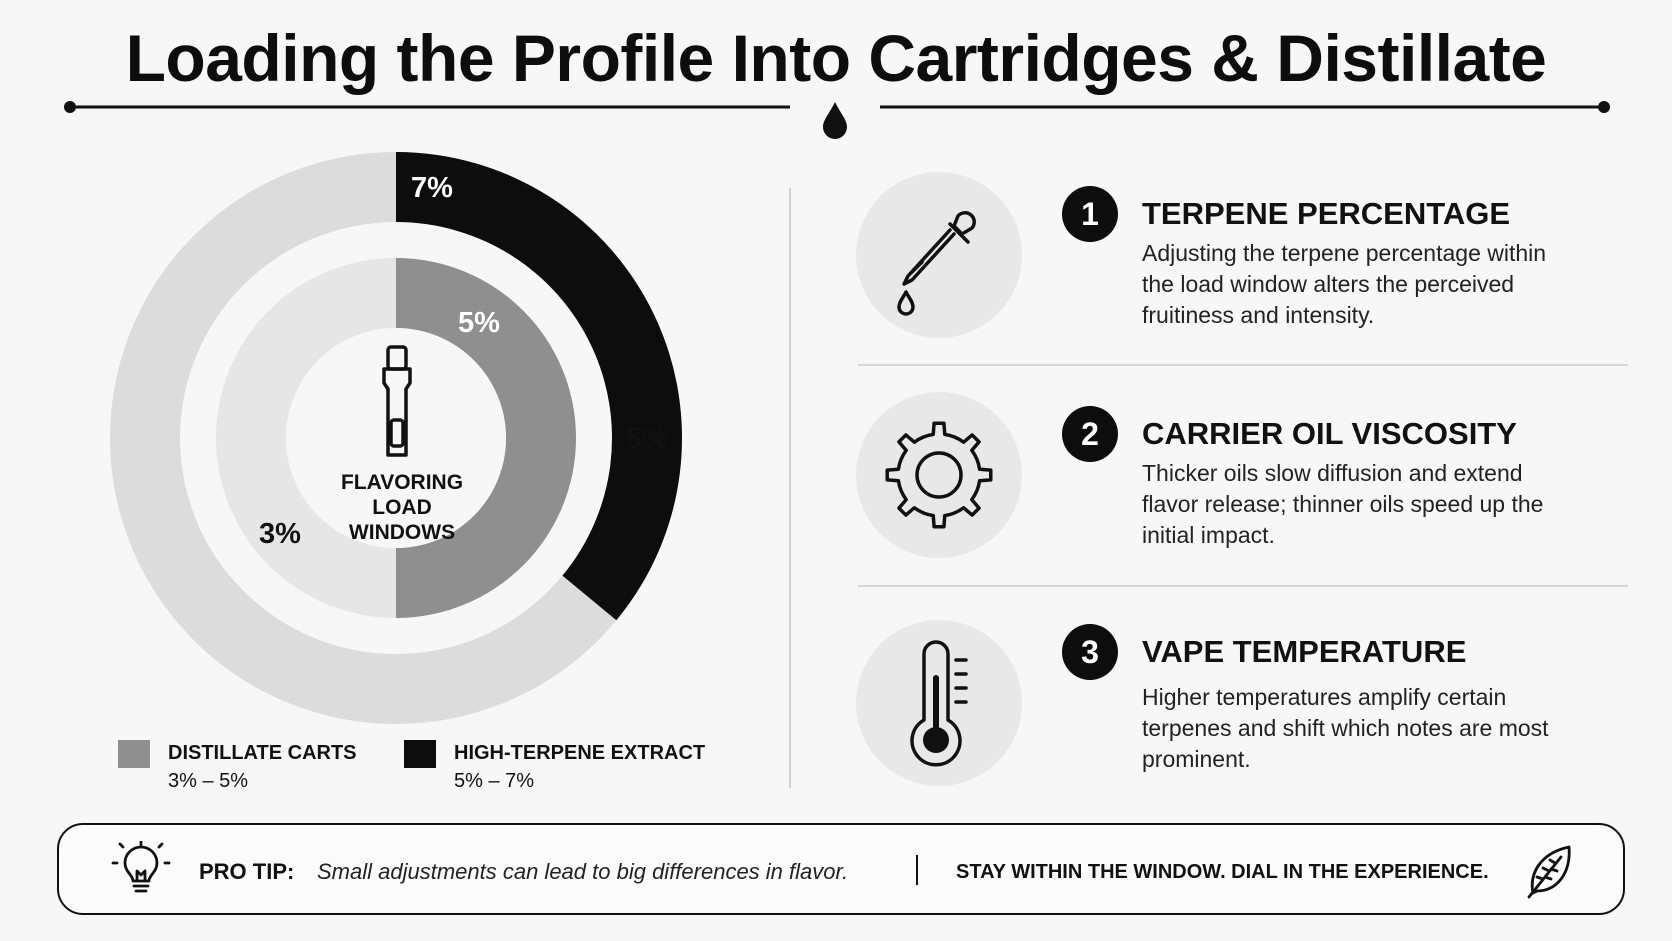 The width and height of the screenshot is (1672, 941). Describe the element at coordinates (494, 781) in the screenshot. I see `legend-range-high-terpene: 5% – 7%` at that location.